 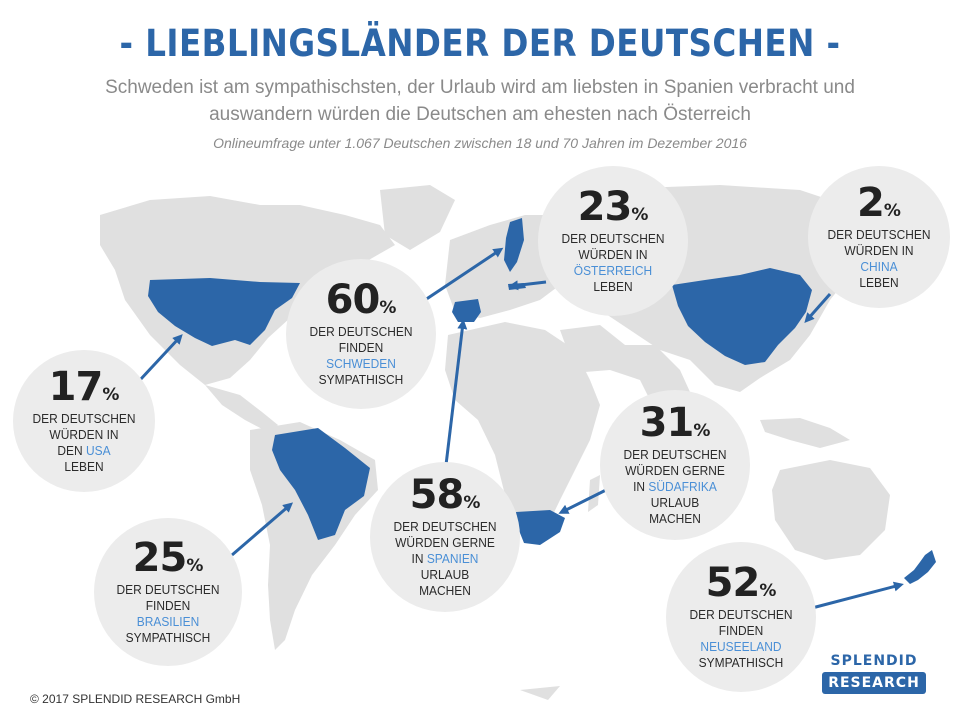 I want to click on arrow-oesterreich, so click(x=527, y=285).